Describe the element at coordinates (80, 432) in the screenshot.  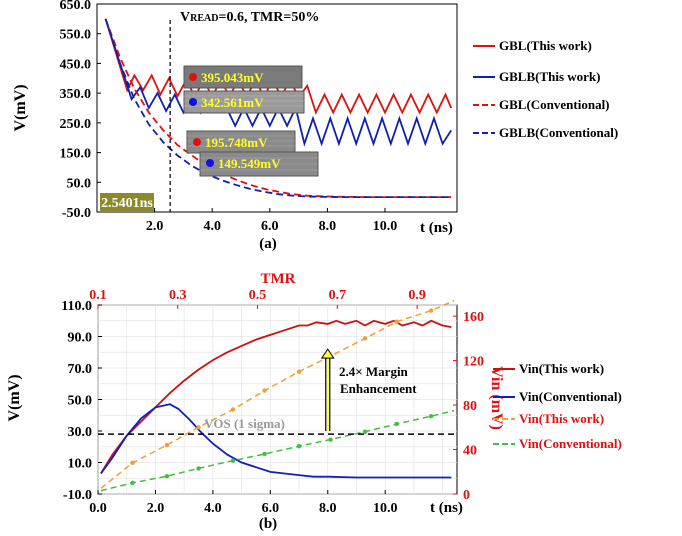
I see `y-tick-label: 30.0` at that location.